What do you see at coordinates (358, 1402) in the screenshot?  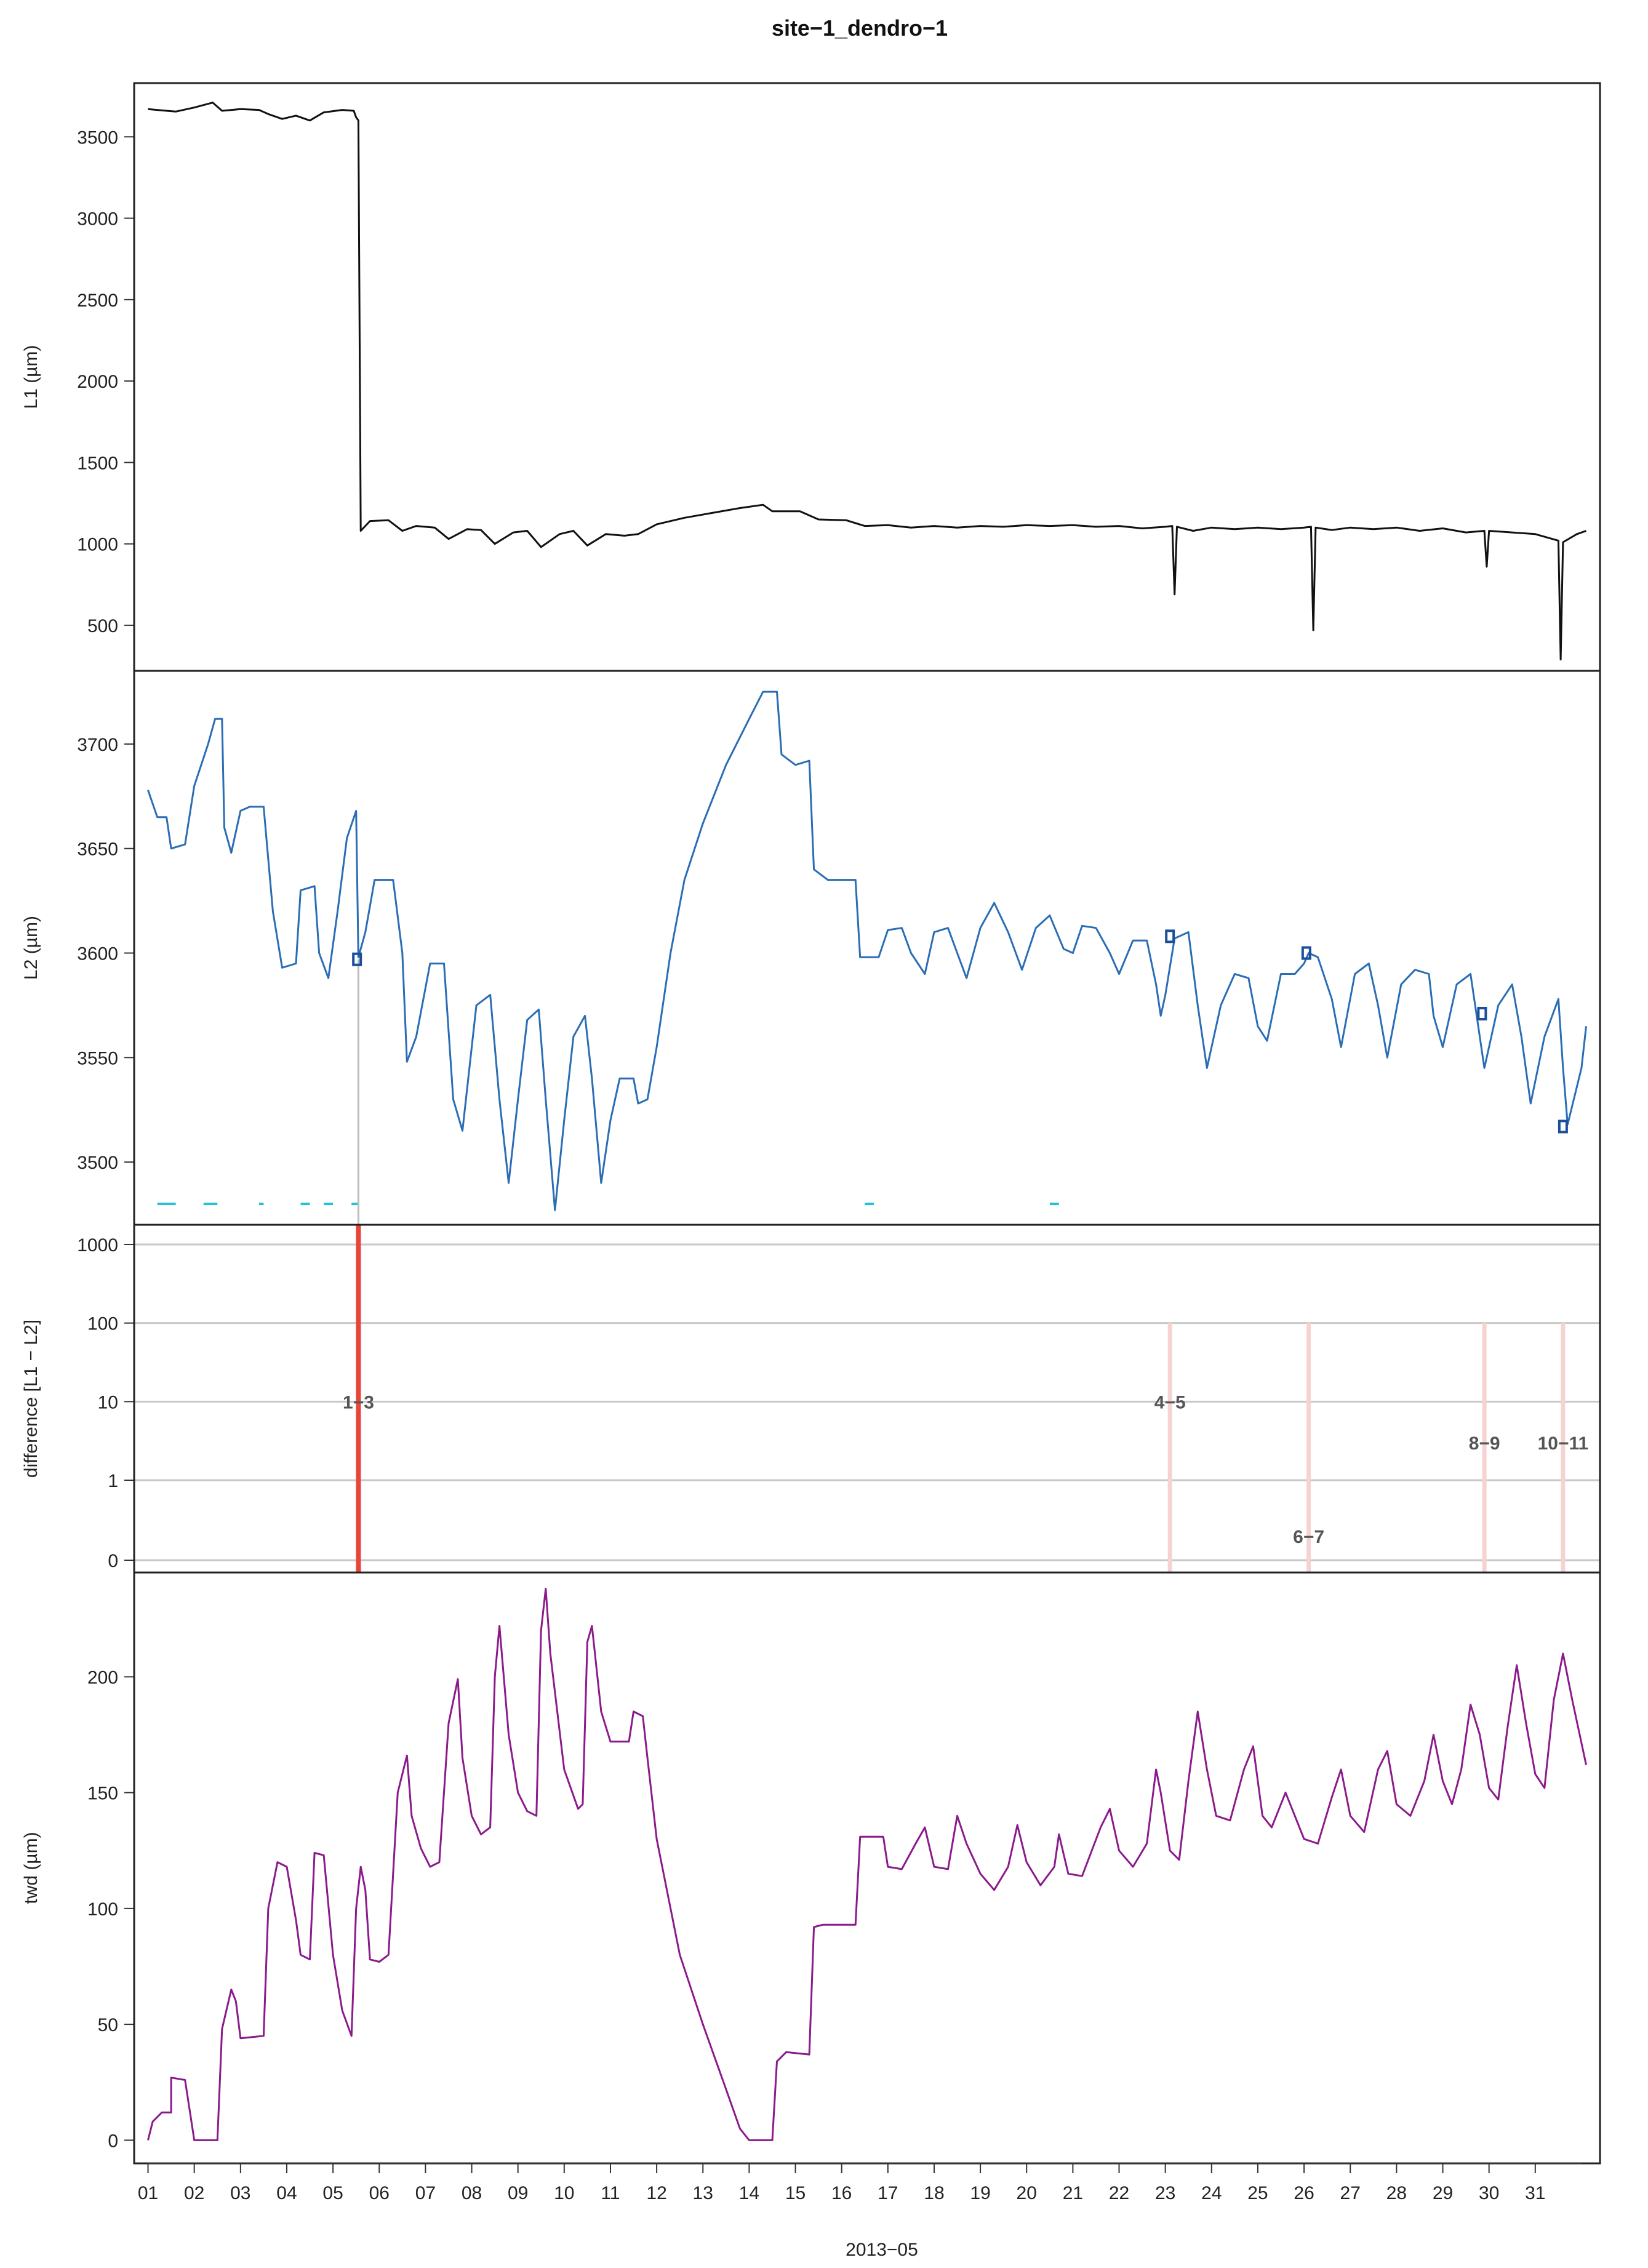 I see `event-label: 1−3` at bounding box center [358, 1402].